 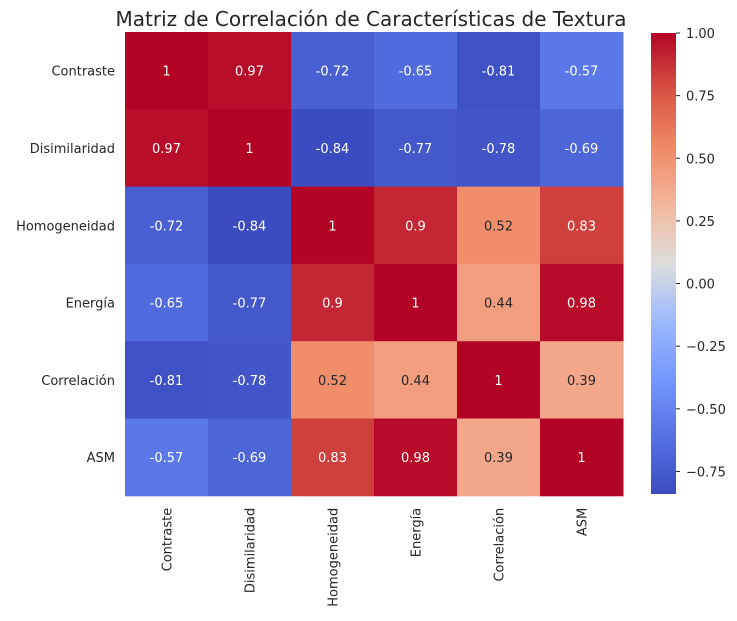 What do you see at coordinates (90, 304) in the screenshot?
I see `y-tick-label: Energía` at bounding box center [90, 304].